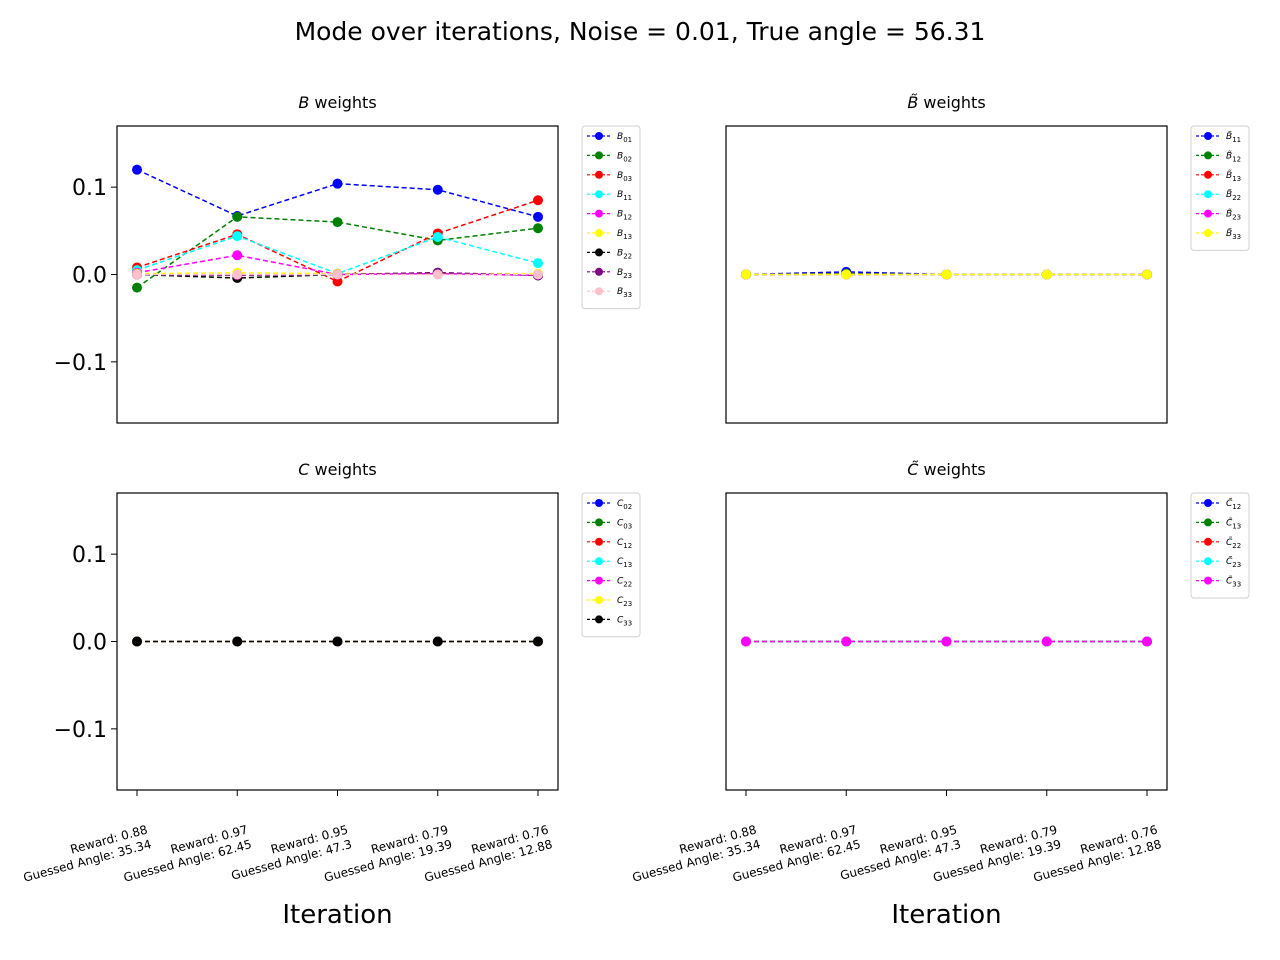 This screenshot has width=1280, height=960. I want to click on legend-label: C33, so click(624, 621).